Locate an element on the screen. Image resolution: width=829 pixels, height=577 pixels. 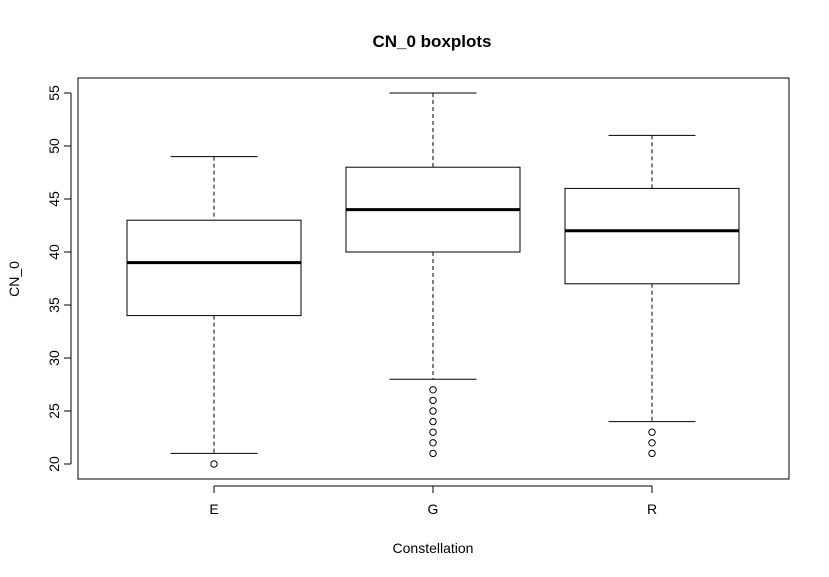
y-tick-label: 40 is located at coordinates (54, 252).